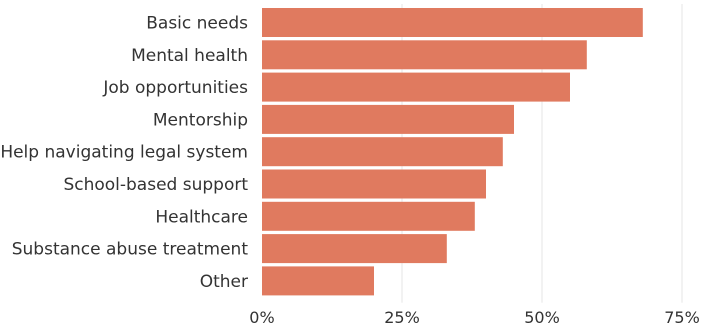 The image size is (702, 324). What do you see at coordinates (155, 185) in the screenshot?
I see `category-label-5: School-based support` at bounding box center [155, 185].